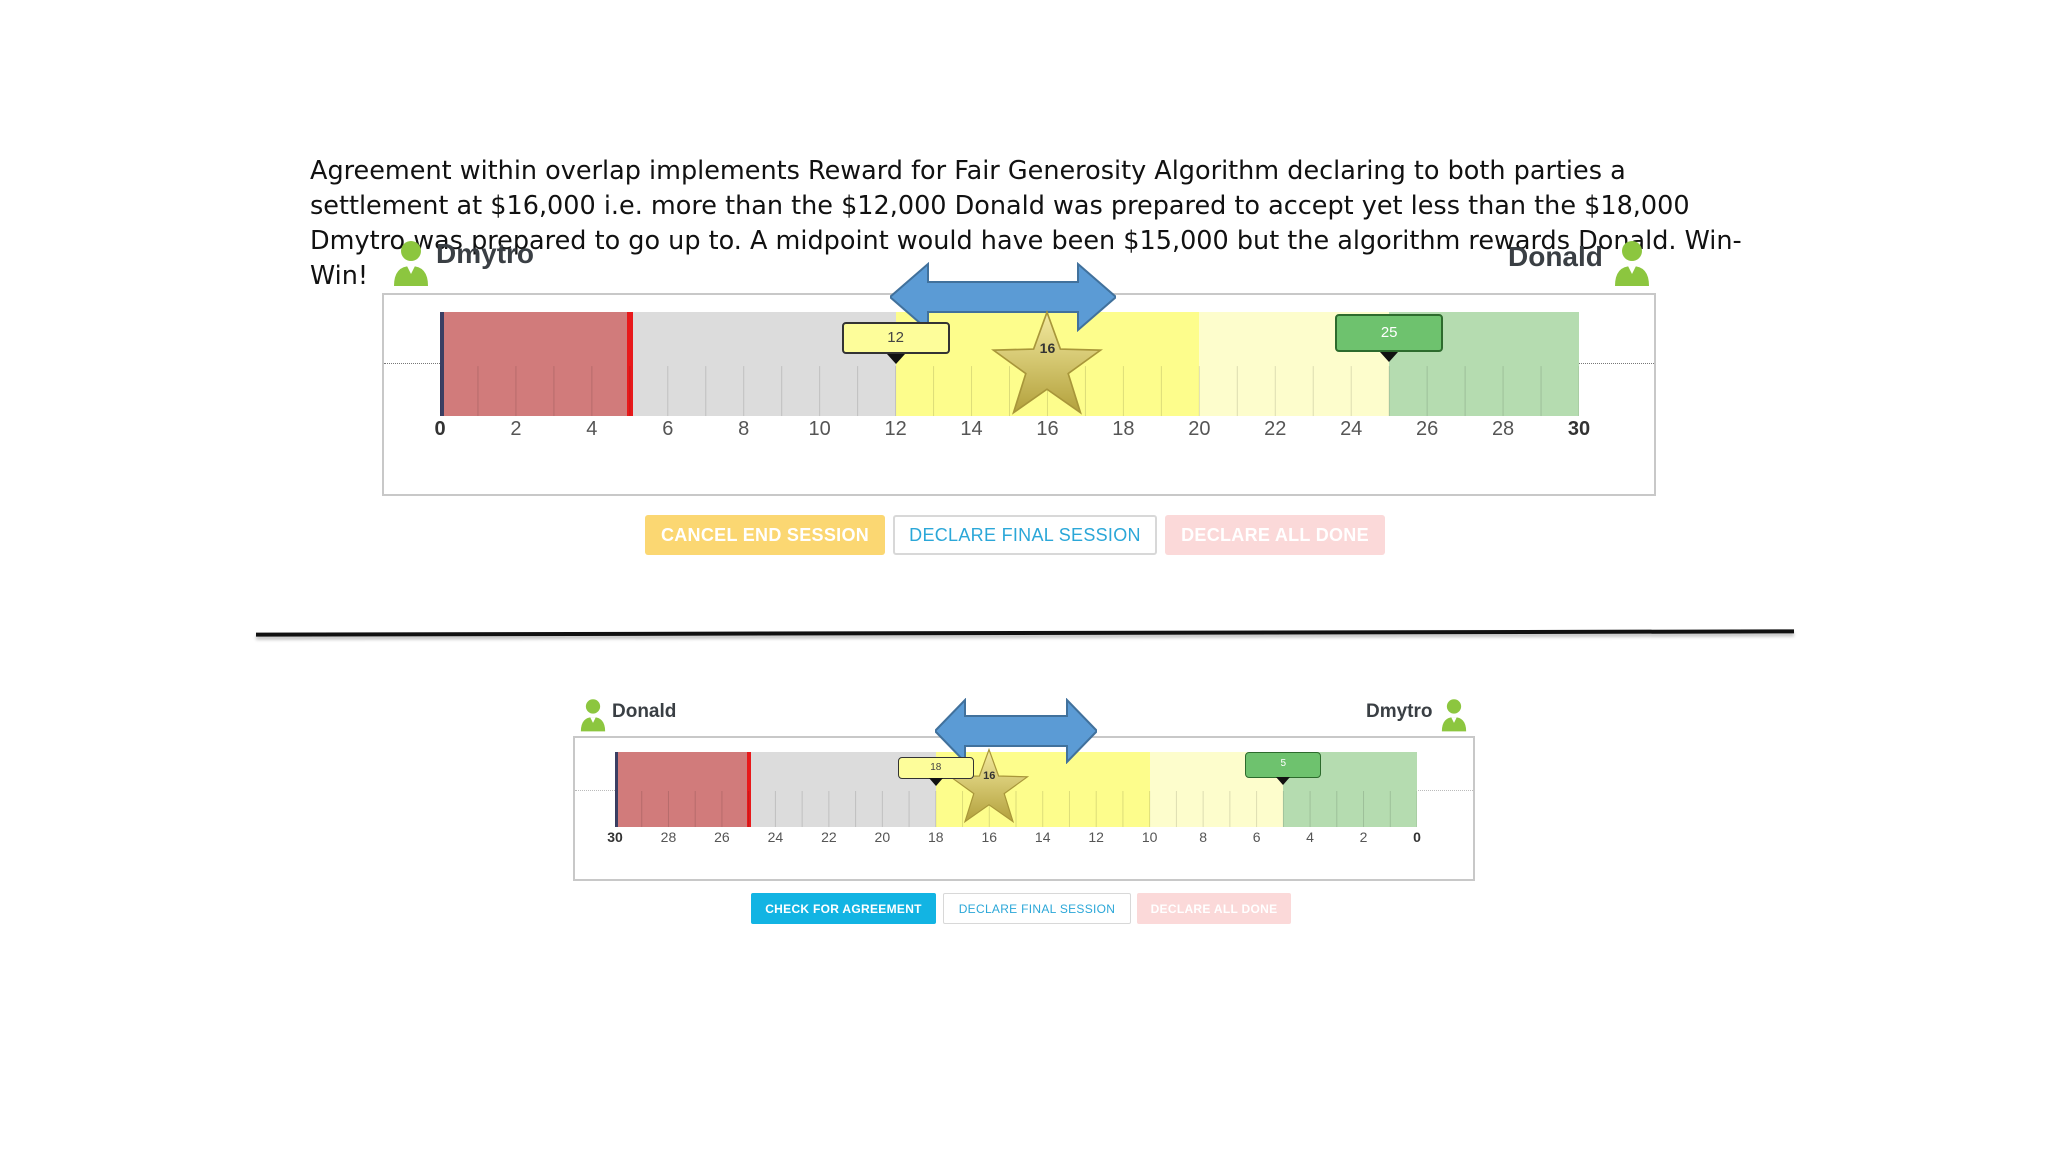 The image size is (2048, 1152). What do you see at coordinates (1047, 362) in the screenshot?
I see `settlement-star-icon: 16` at bounding box center [1047, 362].